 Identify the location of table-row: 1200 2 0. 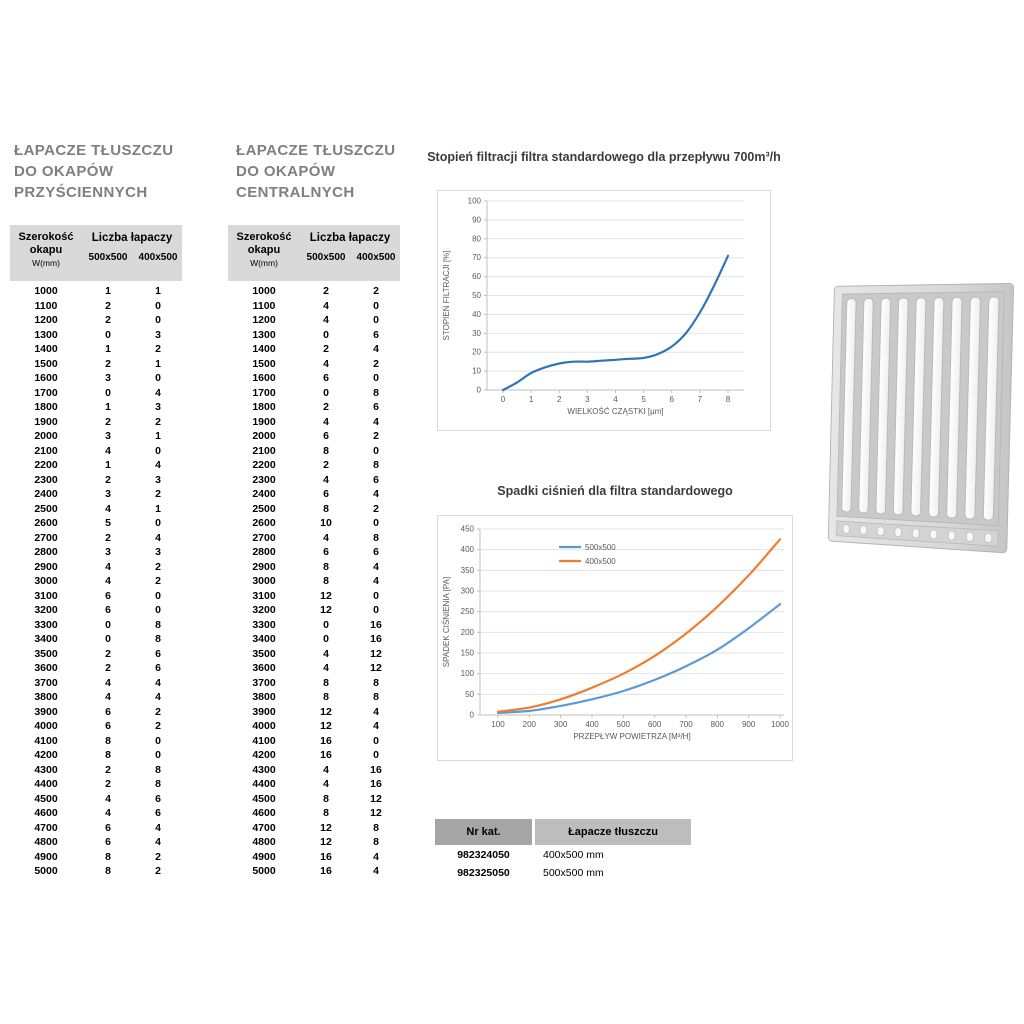
(96, 320).